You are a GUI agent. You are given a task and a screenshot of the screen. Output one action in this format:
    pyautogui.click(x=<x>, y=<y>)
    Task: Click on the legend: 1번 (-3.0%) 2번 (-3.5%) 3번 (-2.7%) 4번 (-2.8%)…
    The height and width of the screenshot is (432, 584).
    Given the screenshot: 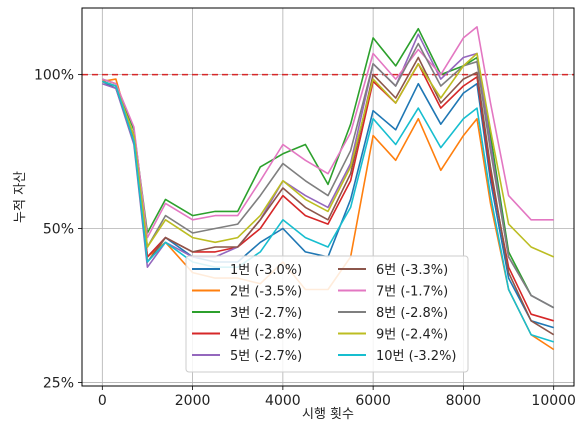 What is the action you would take?
    pyautogui.click(x=327, y=314)
    